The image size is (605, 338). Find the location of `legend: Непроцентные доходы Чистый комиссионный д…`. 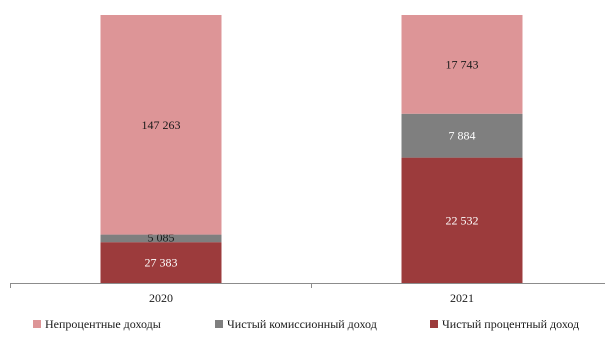

legend: Непроцентные доходы Чистый комиссионный д… is located at coordinates (306, 324).